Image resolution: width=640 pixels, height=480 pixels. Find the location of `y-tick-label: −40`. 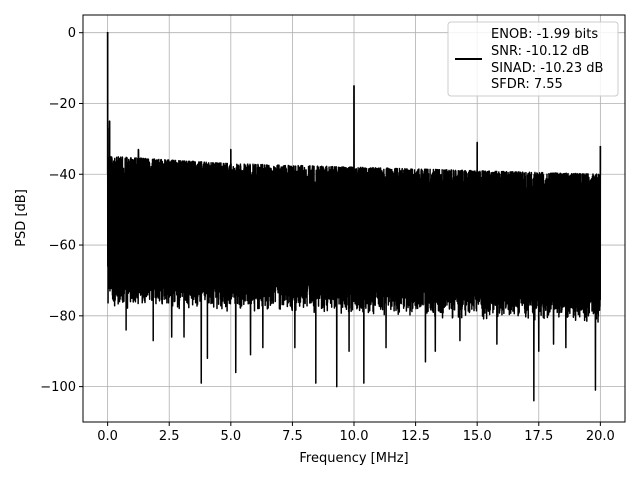

y-tick-label: −40 is located at coordinates (62, 175).